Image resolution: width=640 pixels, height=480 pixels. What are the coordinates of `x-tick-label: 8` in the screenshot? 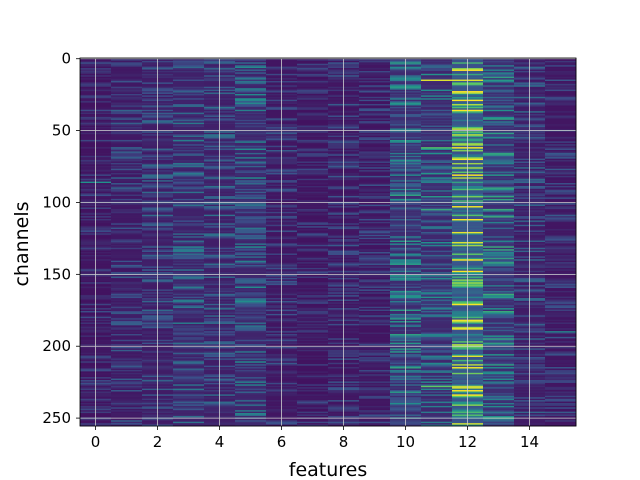 It's located at (344, 442).